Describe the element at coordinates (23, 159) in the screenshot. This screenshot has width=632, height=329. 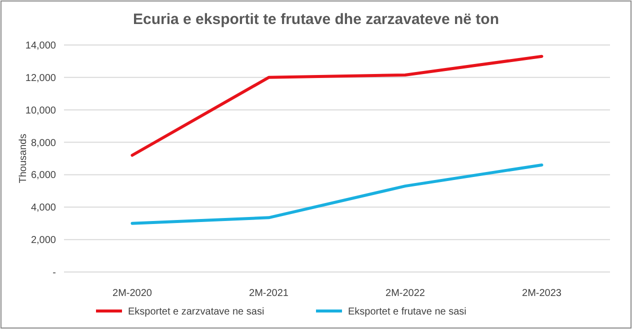
I see `y-axis-title: Thousands` at that location.